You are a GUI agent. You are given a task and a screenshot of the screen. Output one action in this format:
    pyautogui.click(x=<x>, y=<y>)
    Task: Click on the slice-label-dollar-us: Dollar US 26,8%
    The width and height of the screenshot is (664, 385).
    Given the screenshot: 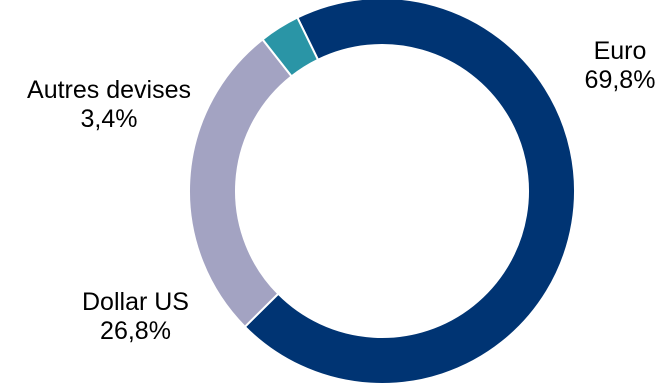 What is the action you would take?
    pyautogui.click(x=135, y=317)
    